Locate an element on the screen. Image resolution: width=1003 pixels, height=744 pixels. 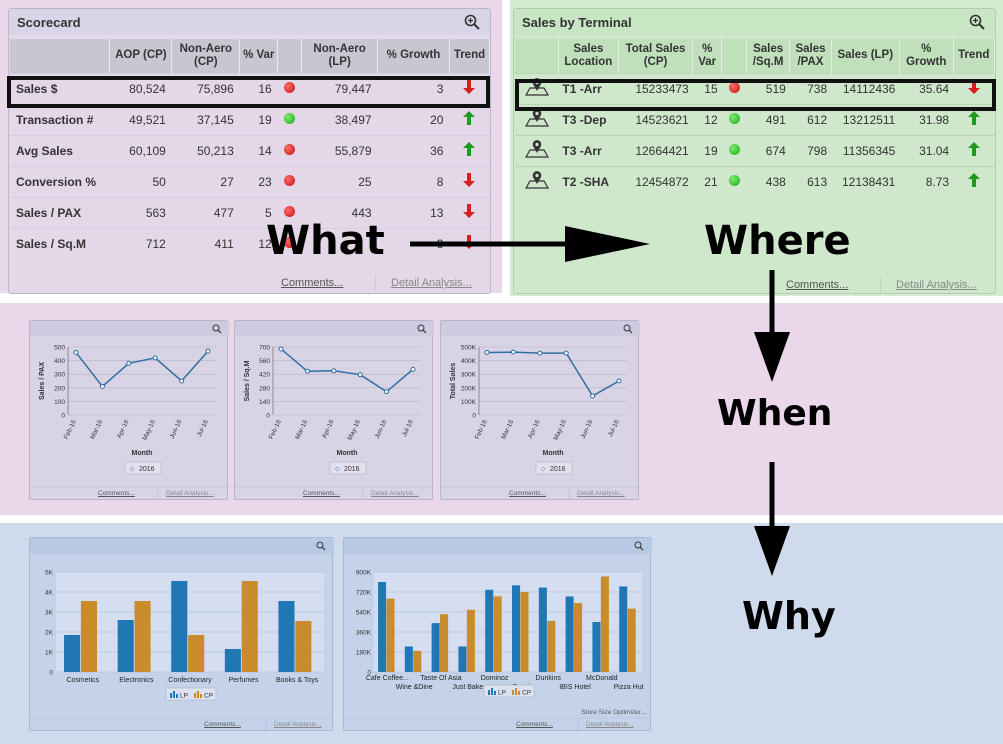
value-cell: 613 is located at coordinates (810, 181).